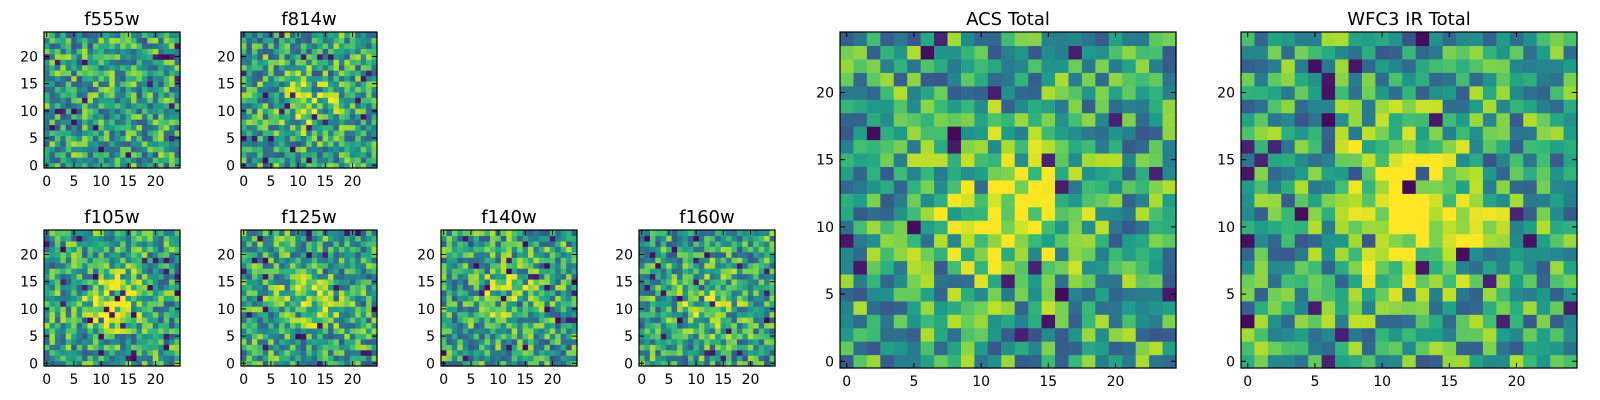 This screenshot has height=400, width=1600. Describe the element at coordinates (29, 310) in the screenshot. I see `y-tick-label: 10` at that location.